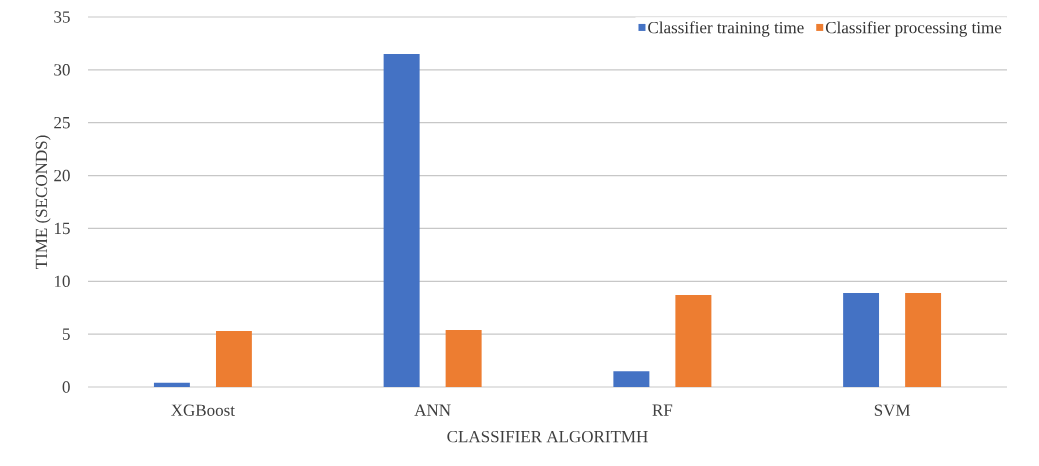 The width and height of the screenshot is (1039, 466). What do you see at coordinates (62, 281) in the screenshot?
I see `y-tick-label: 10` at bounding box center [62, 281].